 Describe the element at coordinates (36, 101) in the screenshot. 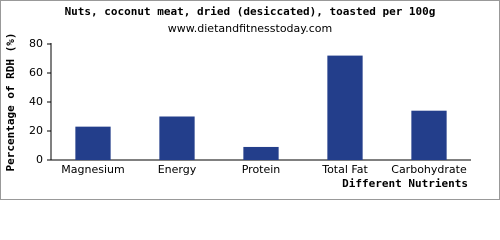

I see `y-tick-label: 40` at that location.